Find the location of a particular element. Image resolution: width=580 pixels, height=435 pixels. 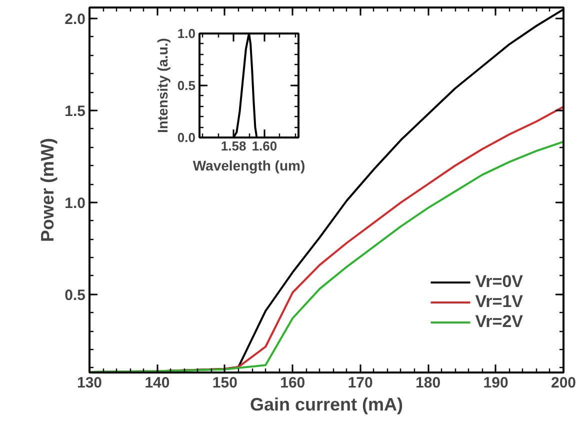

x-axis-title: Gain current (mA) is located at coordinates (327, 404).